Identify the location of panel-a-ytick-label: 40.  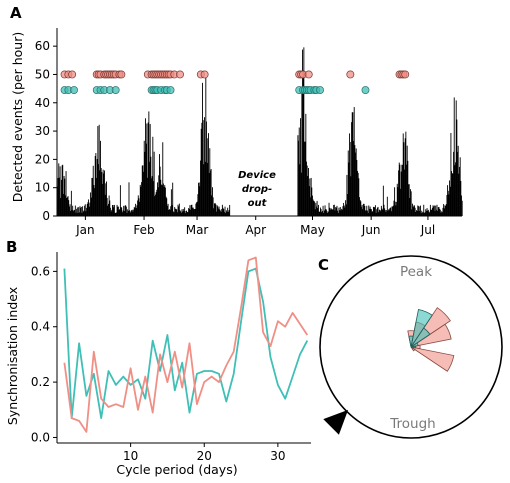
(42, 103).